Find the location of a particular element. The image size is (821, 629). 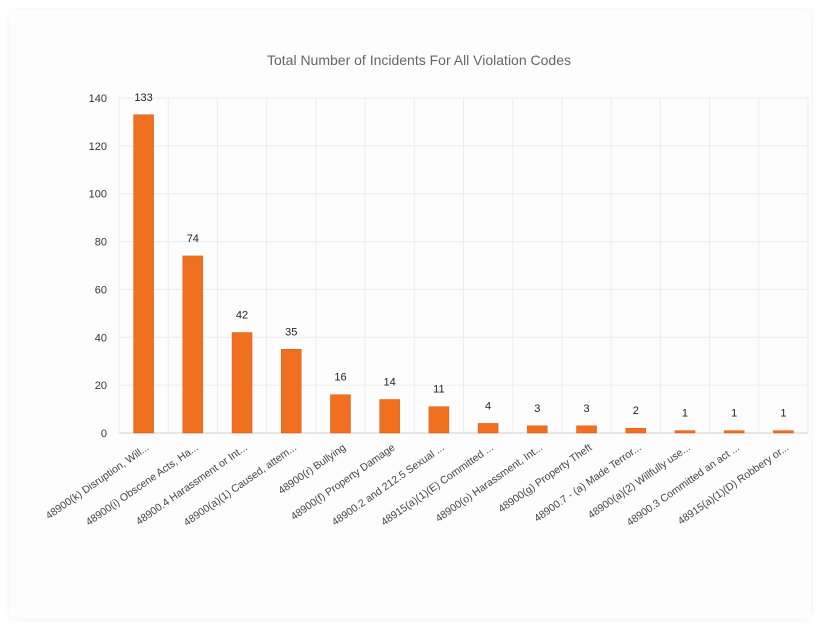

y-tick-label: 80 is located at coordinates (101, 243).